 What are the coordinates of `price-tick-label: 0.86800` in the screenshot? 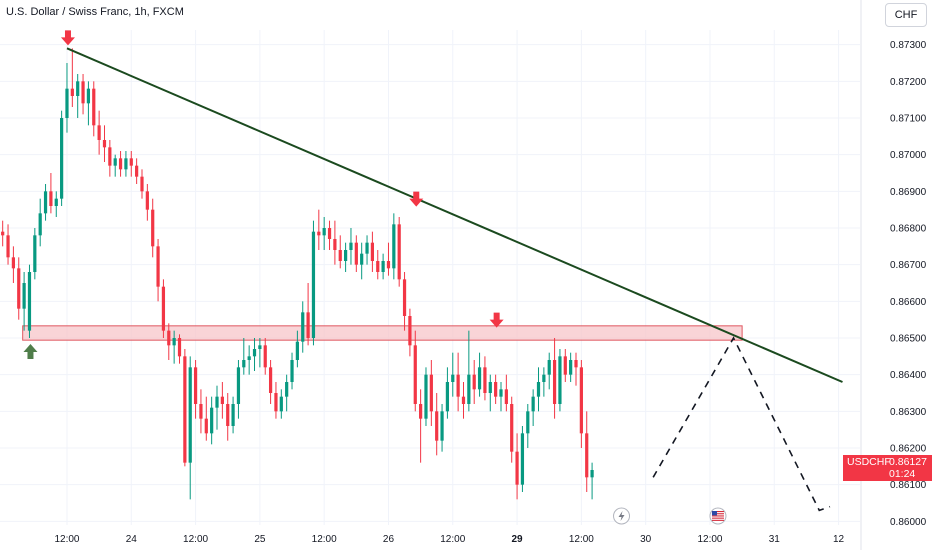 It's located at (908, 229).